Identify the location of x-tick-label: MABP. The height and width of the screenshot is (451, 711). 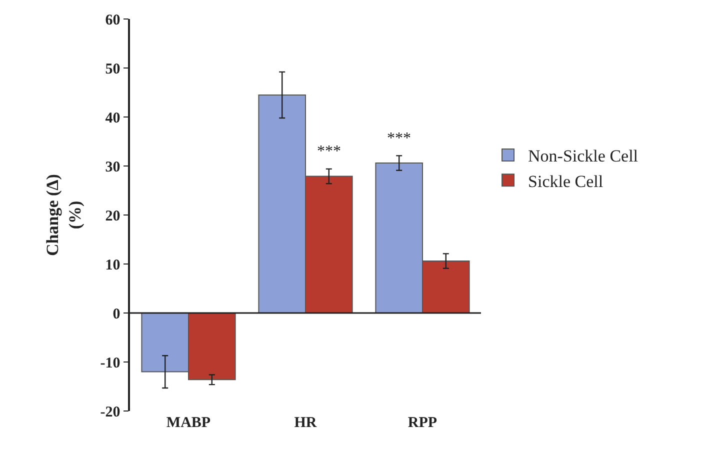
(188, 423).